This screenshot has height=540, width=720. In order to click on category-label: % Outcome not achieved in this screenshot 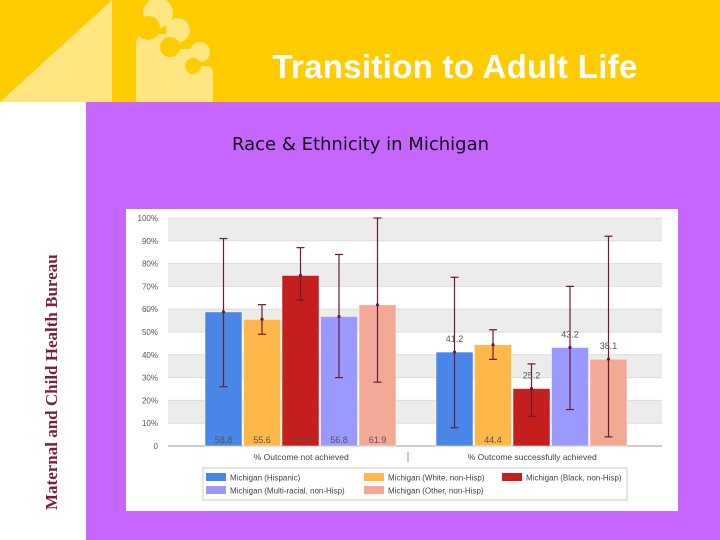, I will do `click(301, 457)`.